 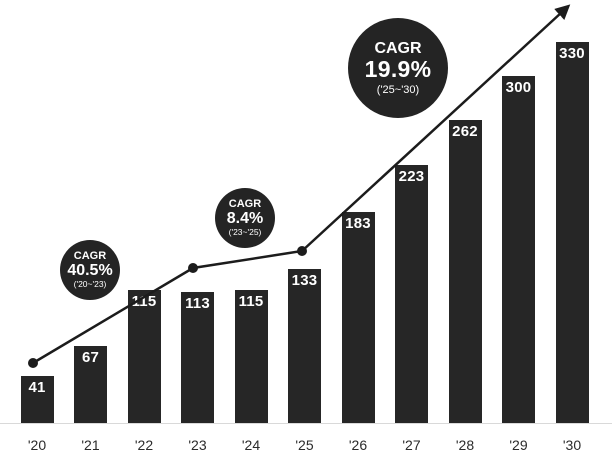 I want to click on bar-29: 300, so click(x=518, y=249).